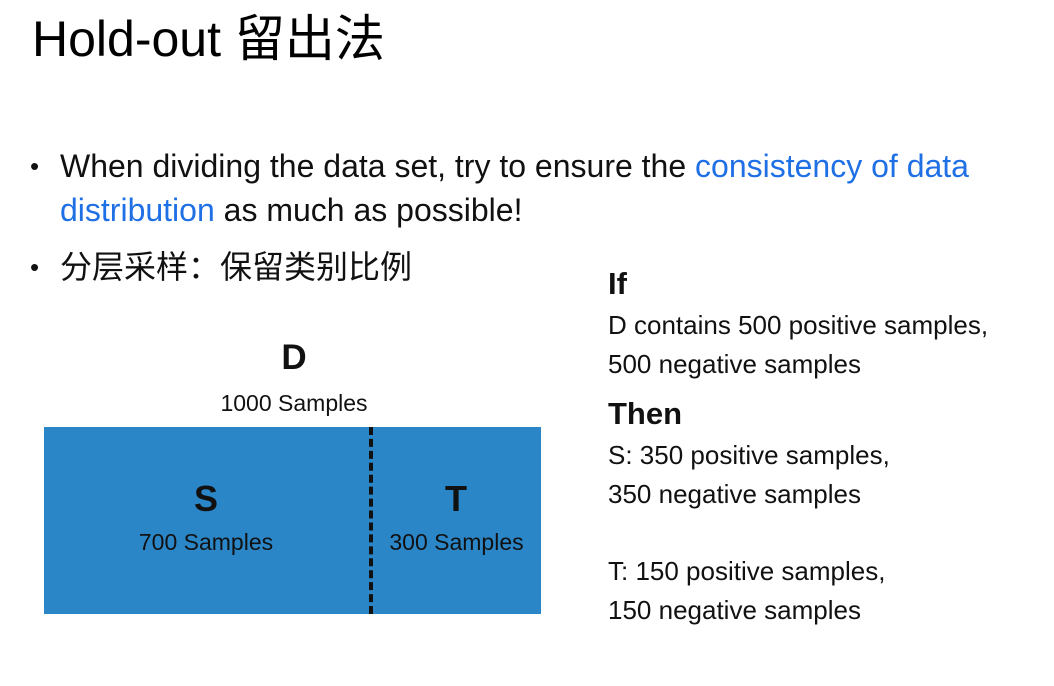 This screenshot has width=1054, height=686. Describe the element at coordinates (206, 542) in the screenshot. I see `training-sample-count: 700 Samples` at that location.